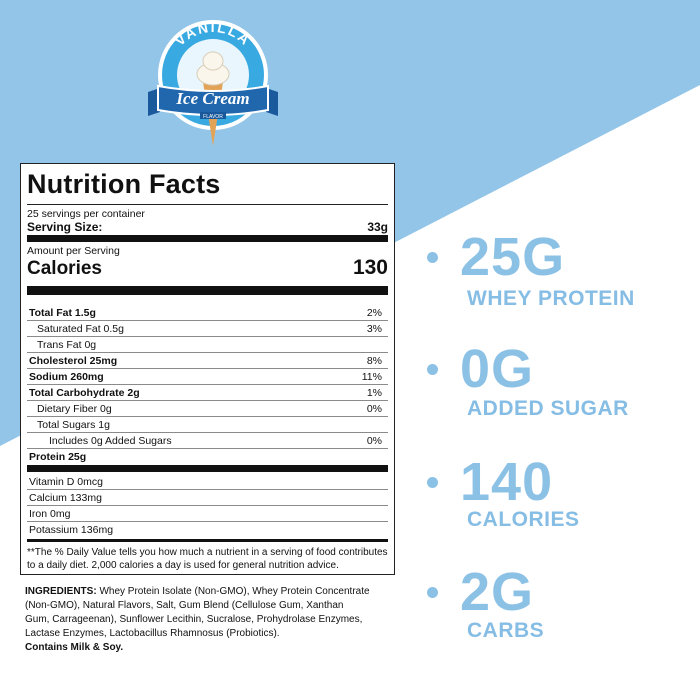 This screenshot has height=700, width=700. What do you see at coordinates (65, 227) in the screenshot?
I see `serving-size-label: Serving Size:` at bounding box center [65, 227].